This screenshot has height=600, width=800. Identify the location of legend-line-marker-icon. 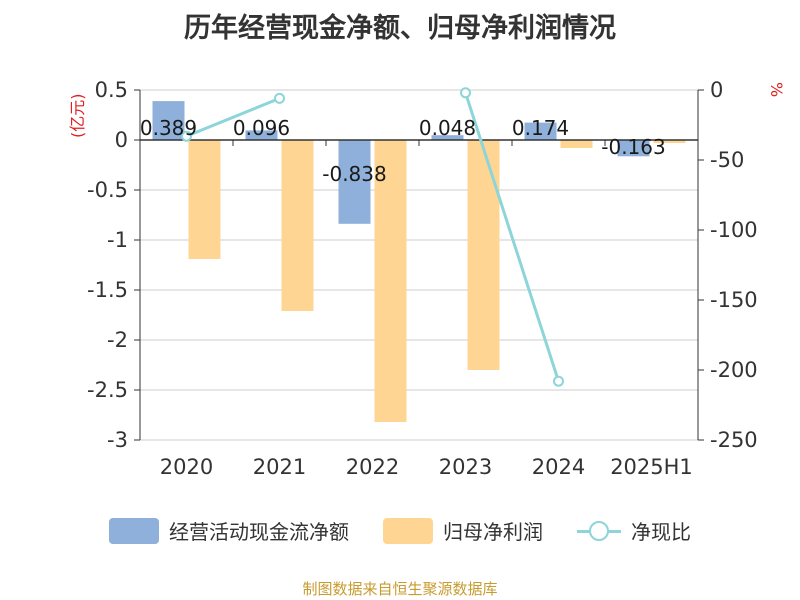
(599, 531).